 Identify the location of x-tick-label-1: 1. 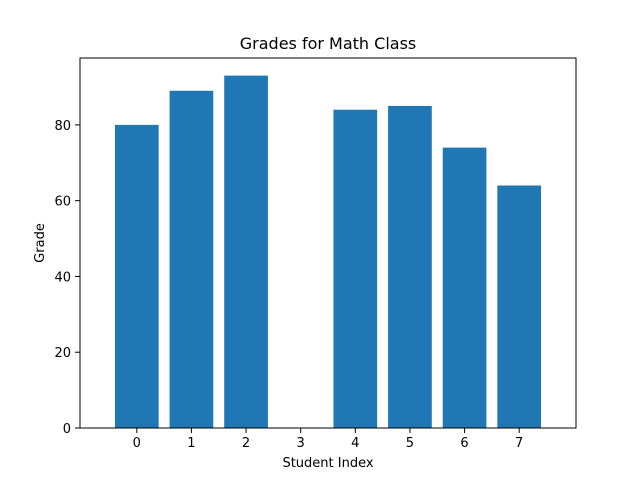
(191, 443).